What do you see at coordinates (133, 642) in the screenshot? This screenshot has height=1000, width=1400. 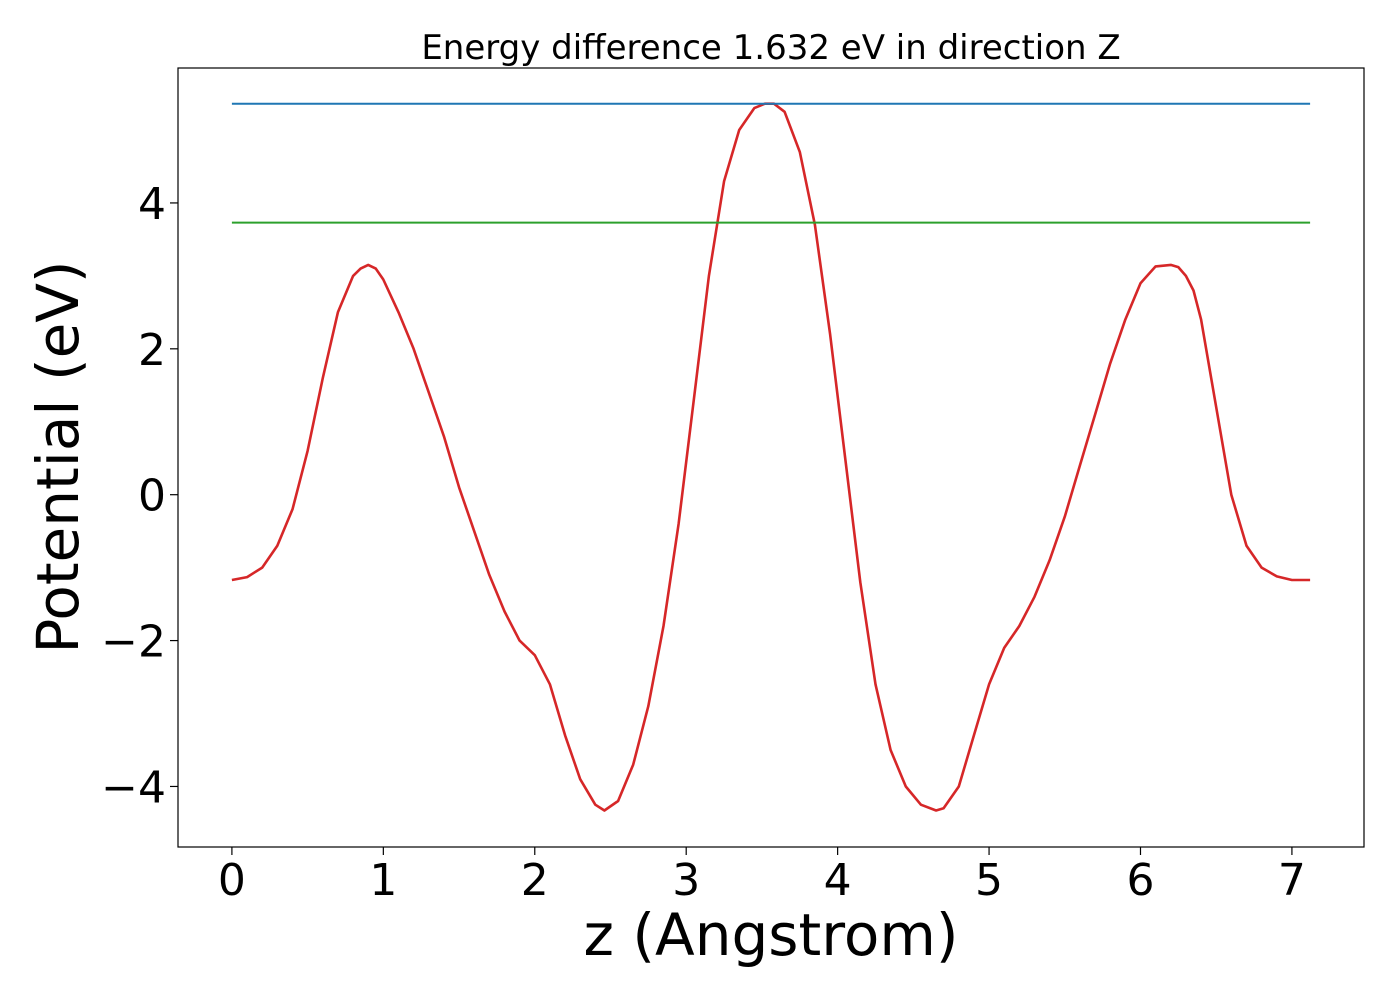 I see `y-tick-label: −2` at bounding box center [133, 642].